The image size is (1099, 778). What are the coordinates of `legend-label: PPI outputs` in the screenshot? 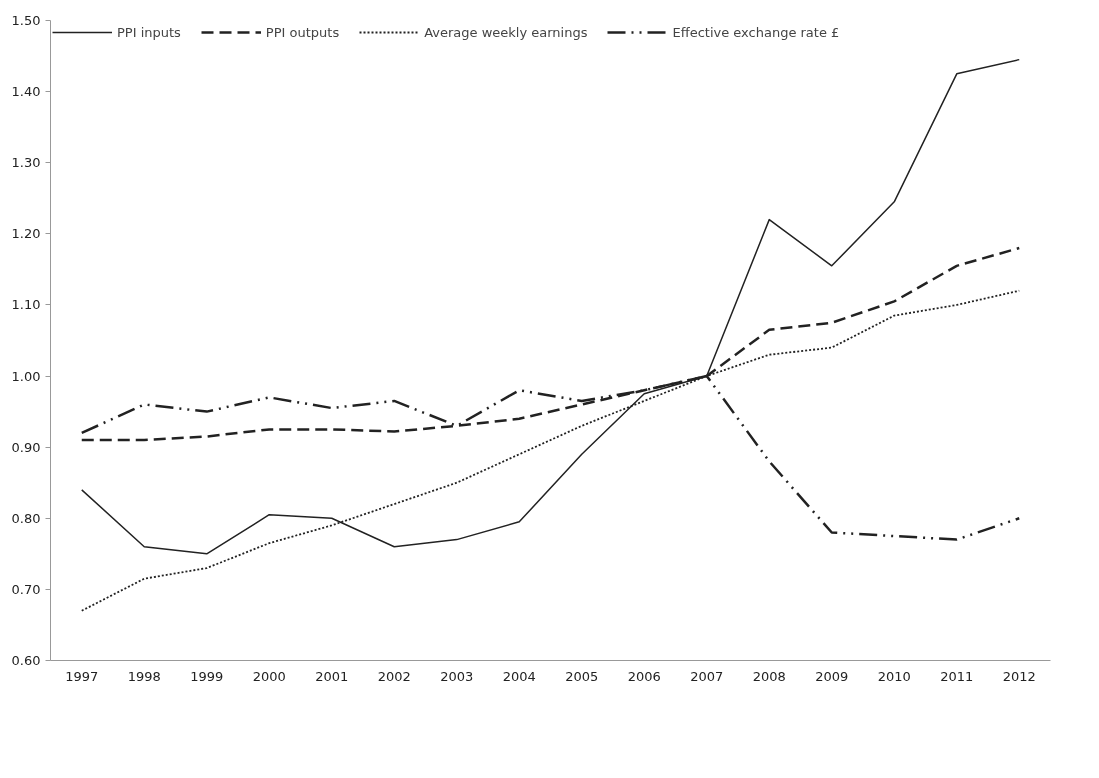 It's located at (302, 32).